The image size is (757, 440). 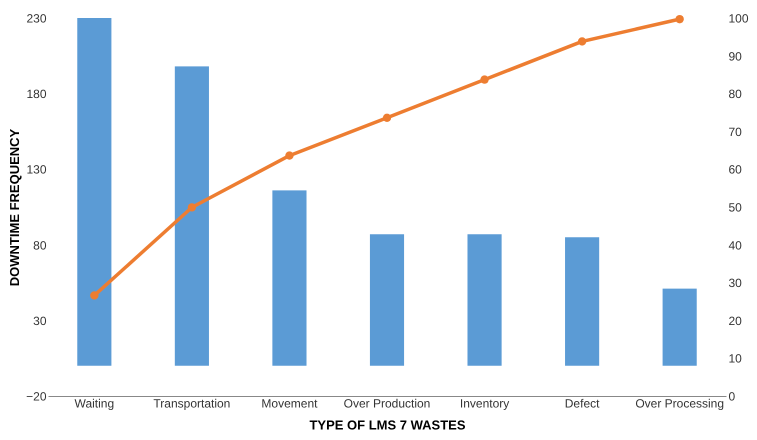 I want to click on y-tick-label: 230, so click(x=36, y=19).